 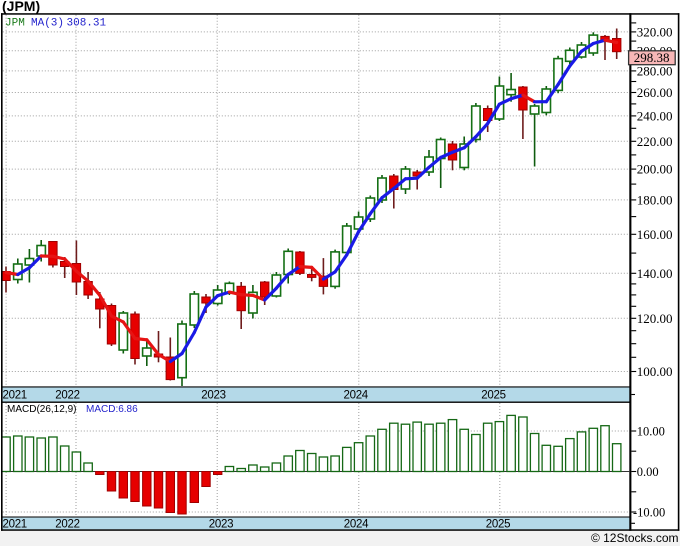 I want to click on svg-text: MACD(26,12,9), so click(x=41, y=409).